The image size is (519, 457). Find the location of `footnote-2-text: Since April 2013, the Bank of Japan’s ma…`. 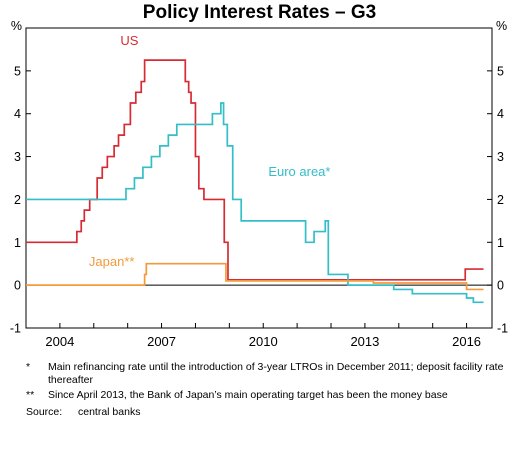

footnote-2-text: Since April 2013, the Bank of Japan’s ma… is located at coordinates (248, 395).